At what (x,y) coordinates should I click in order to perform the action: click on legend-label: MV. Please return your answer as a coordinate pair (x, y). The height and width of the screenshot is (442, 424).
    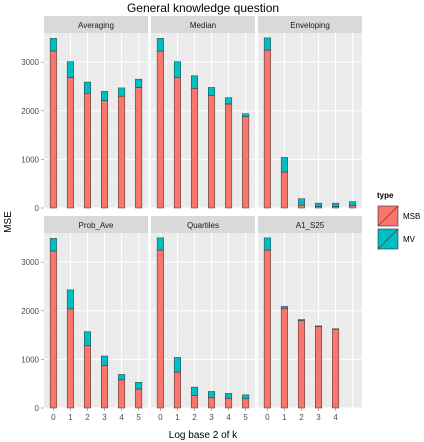
    Looking at the image, I should click on (409, 239).